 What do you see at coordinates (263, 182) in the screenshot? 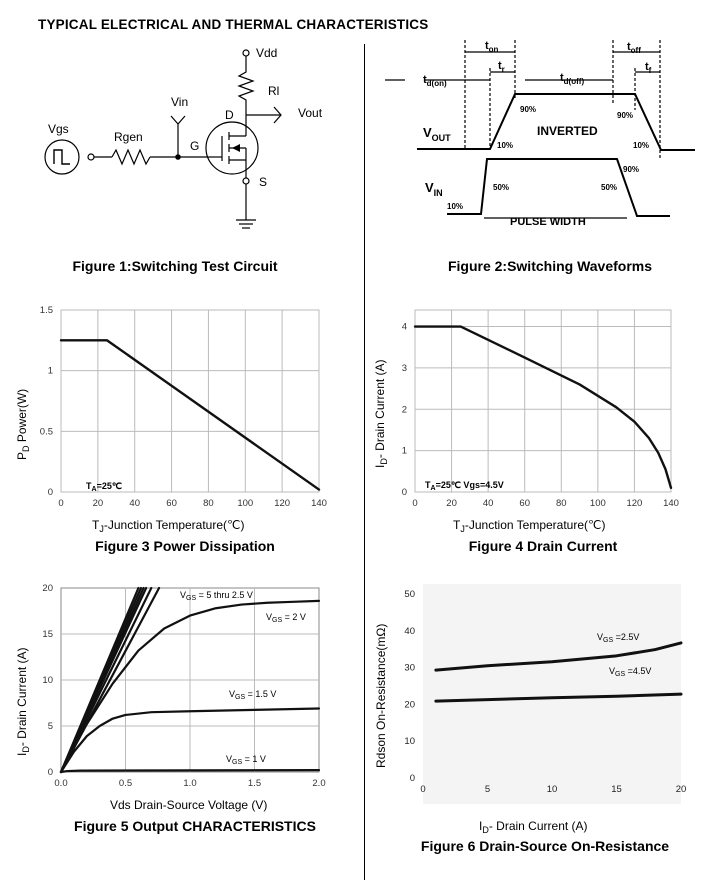
I see `source-label: S` at bounding box center [263, 182].